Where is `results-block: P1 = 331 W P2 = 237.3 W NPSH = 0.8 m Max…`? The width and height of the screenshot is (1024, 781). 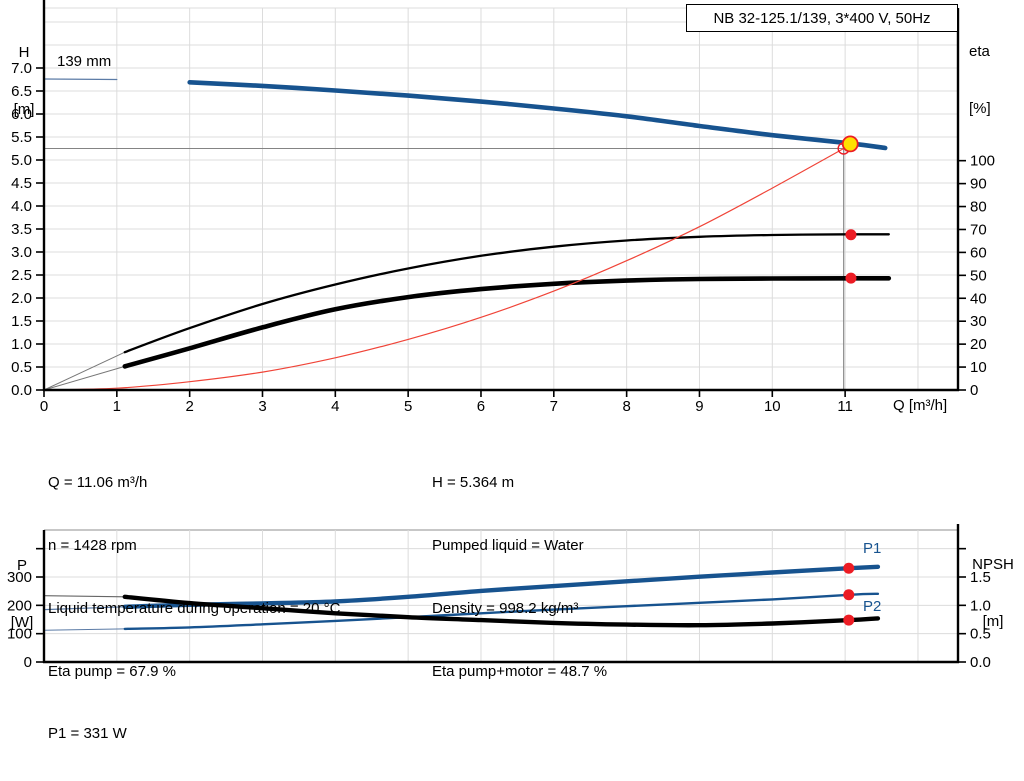 results-block: P1 = 331 W P2 = 237.3 W NPSH = 0.8 m Max… is located at coordinates (215, 731).